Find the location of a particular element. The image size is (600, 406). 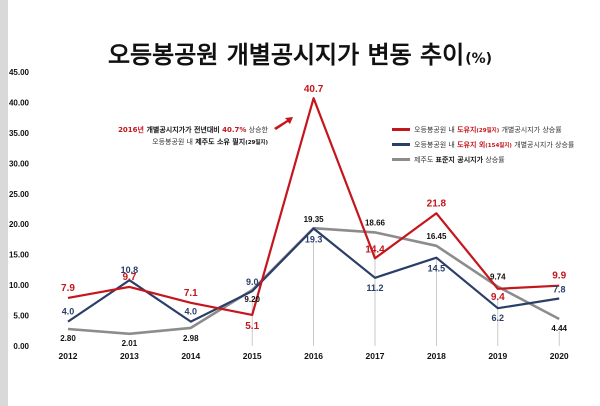

legend-entry-part: 도유지 is located at coordinates (466, 129).